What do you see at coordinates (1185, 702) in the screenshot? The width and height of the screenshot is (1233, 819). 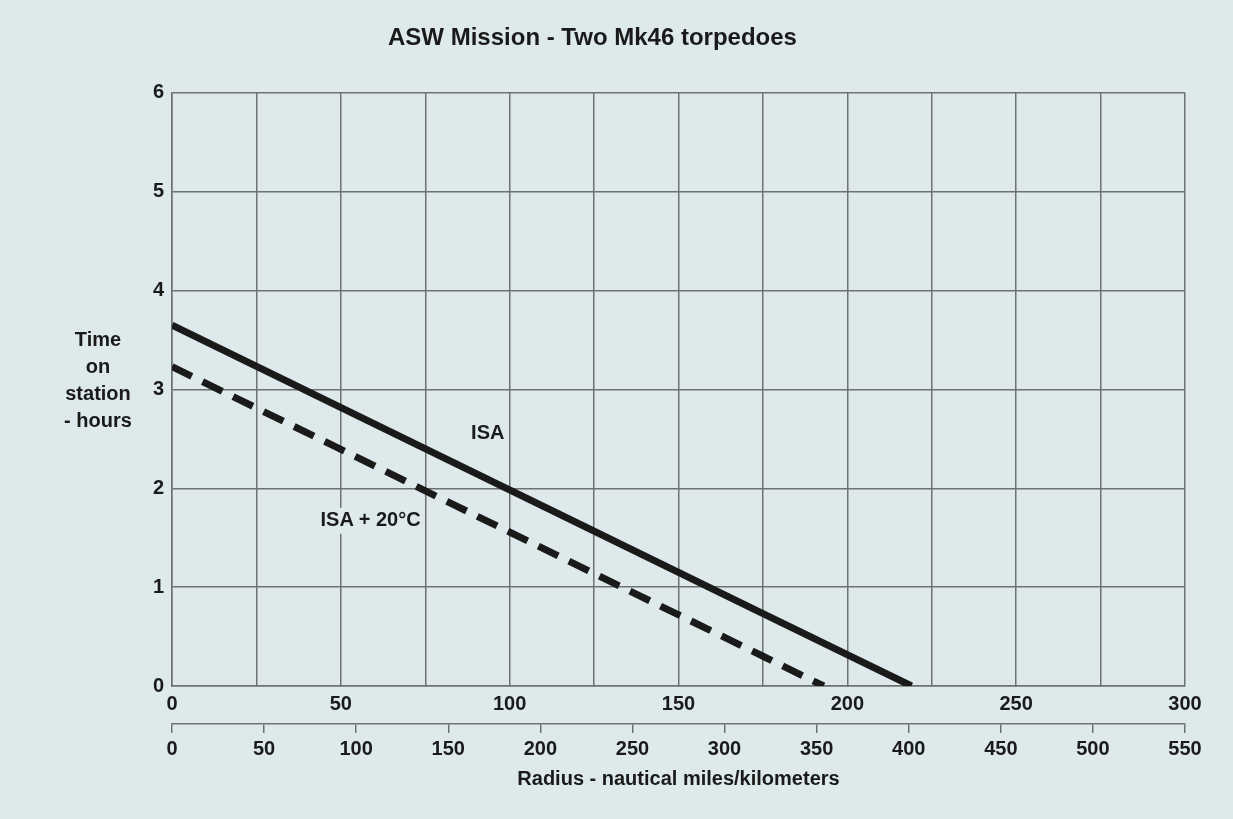 I see `x-tick-label: 300` at bounding box center [1185, 702].